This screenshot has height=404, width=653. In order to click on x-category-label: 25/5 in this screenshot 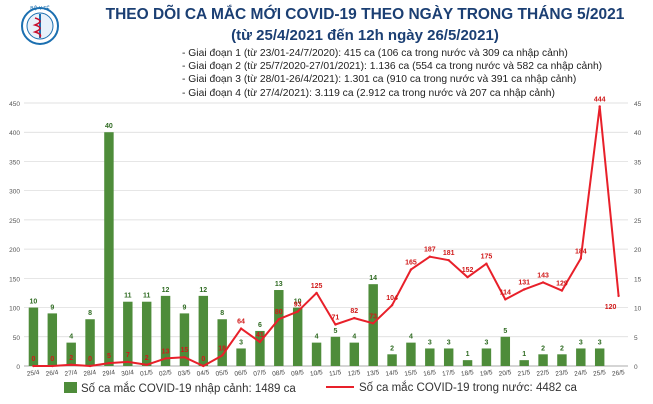, I will do `click(600, 373)`.